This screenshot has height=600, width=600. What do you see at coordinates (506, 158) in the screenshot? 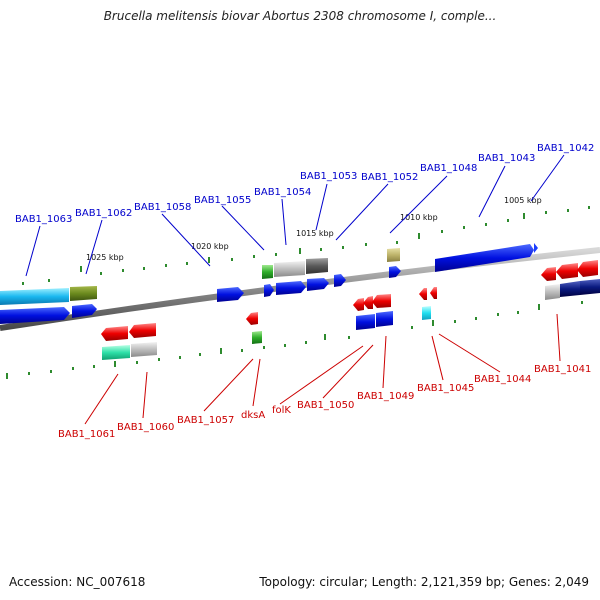
I see `gene-label: BAB1_1043` at bounding box center [506, 158].